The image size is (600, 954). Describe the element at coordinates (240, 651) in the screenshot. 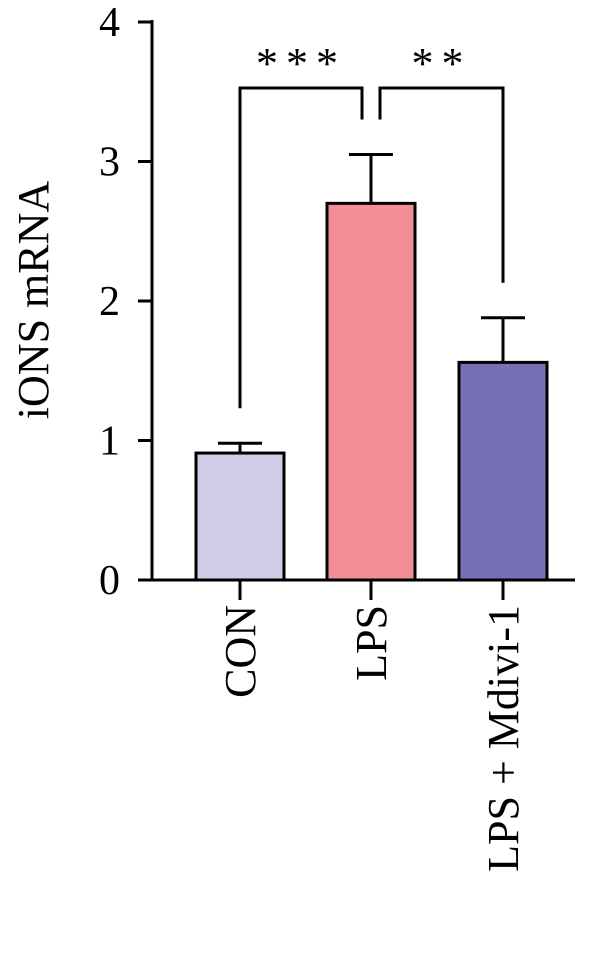

I see `x-tick-label: CON` at that location.